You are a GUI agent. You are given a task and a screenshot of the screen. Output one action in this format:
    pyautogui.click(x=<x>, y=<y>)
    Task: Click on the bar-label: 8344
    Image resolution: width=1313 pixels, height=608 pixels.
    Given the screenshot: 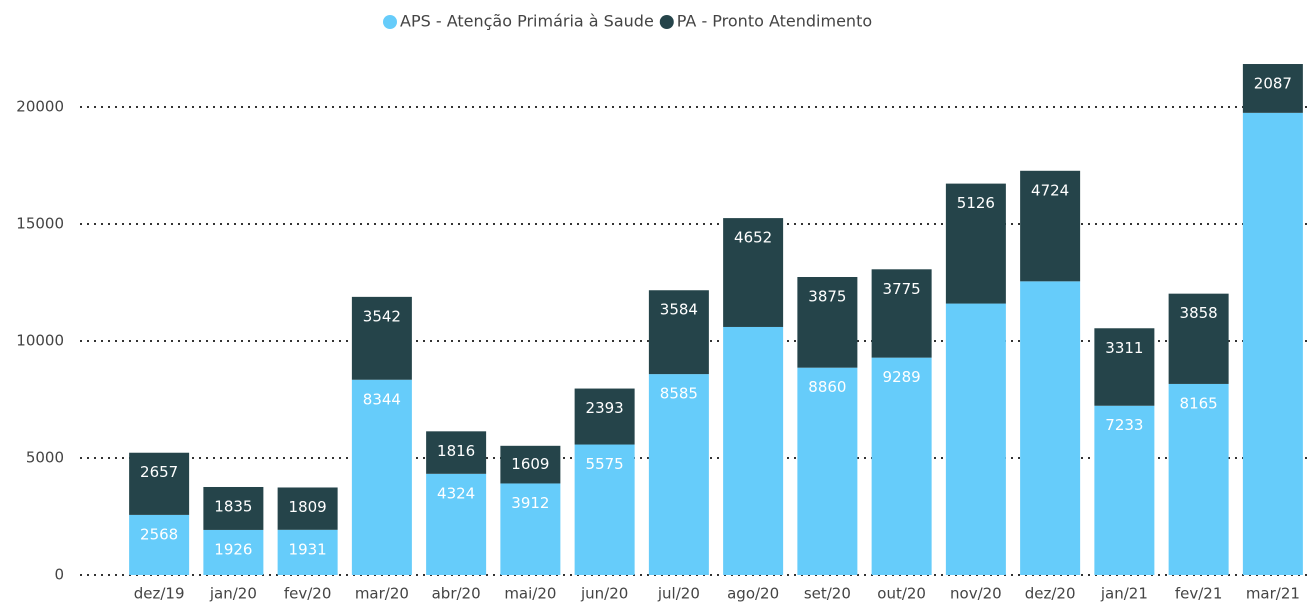 What is the action you would take?
    pyautogui.click(x=382, y=399)
    